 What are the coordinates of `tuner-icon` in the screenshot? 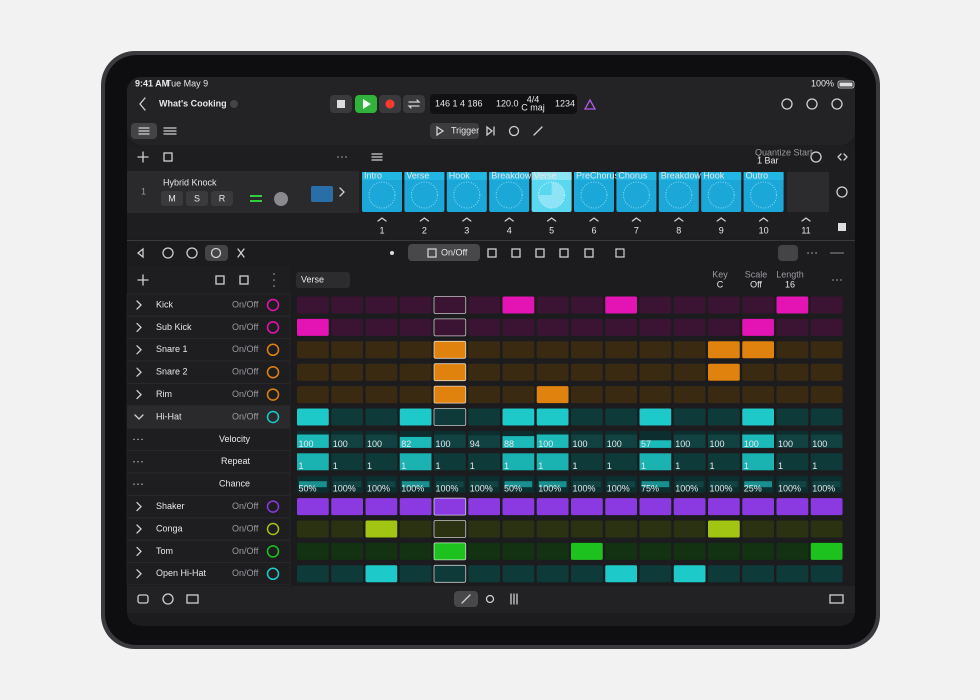 It's located at (590, 104).